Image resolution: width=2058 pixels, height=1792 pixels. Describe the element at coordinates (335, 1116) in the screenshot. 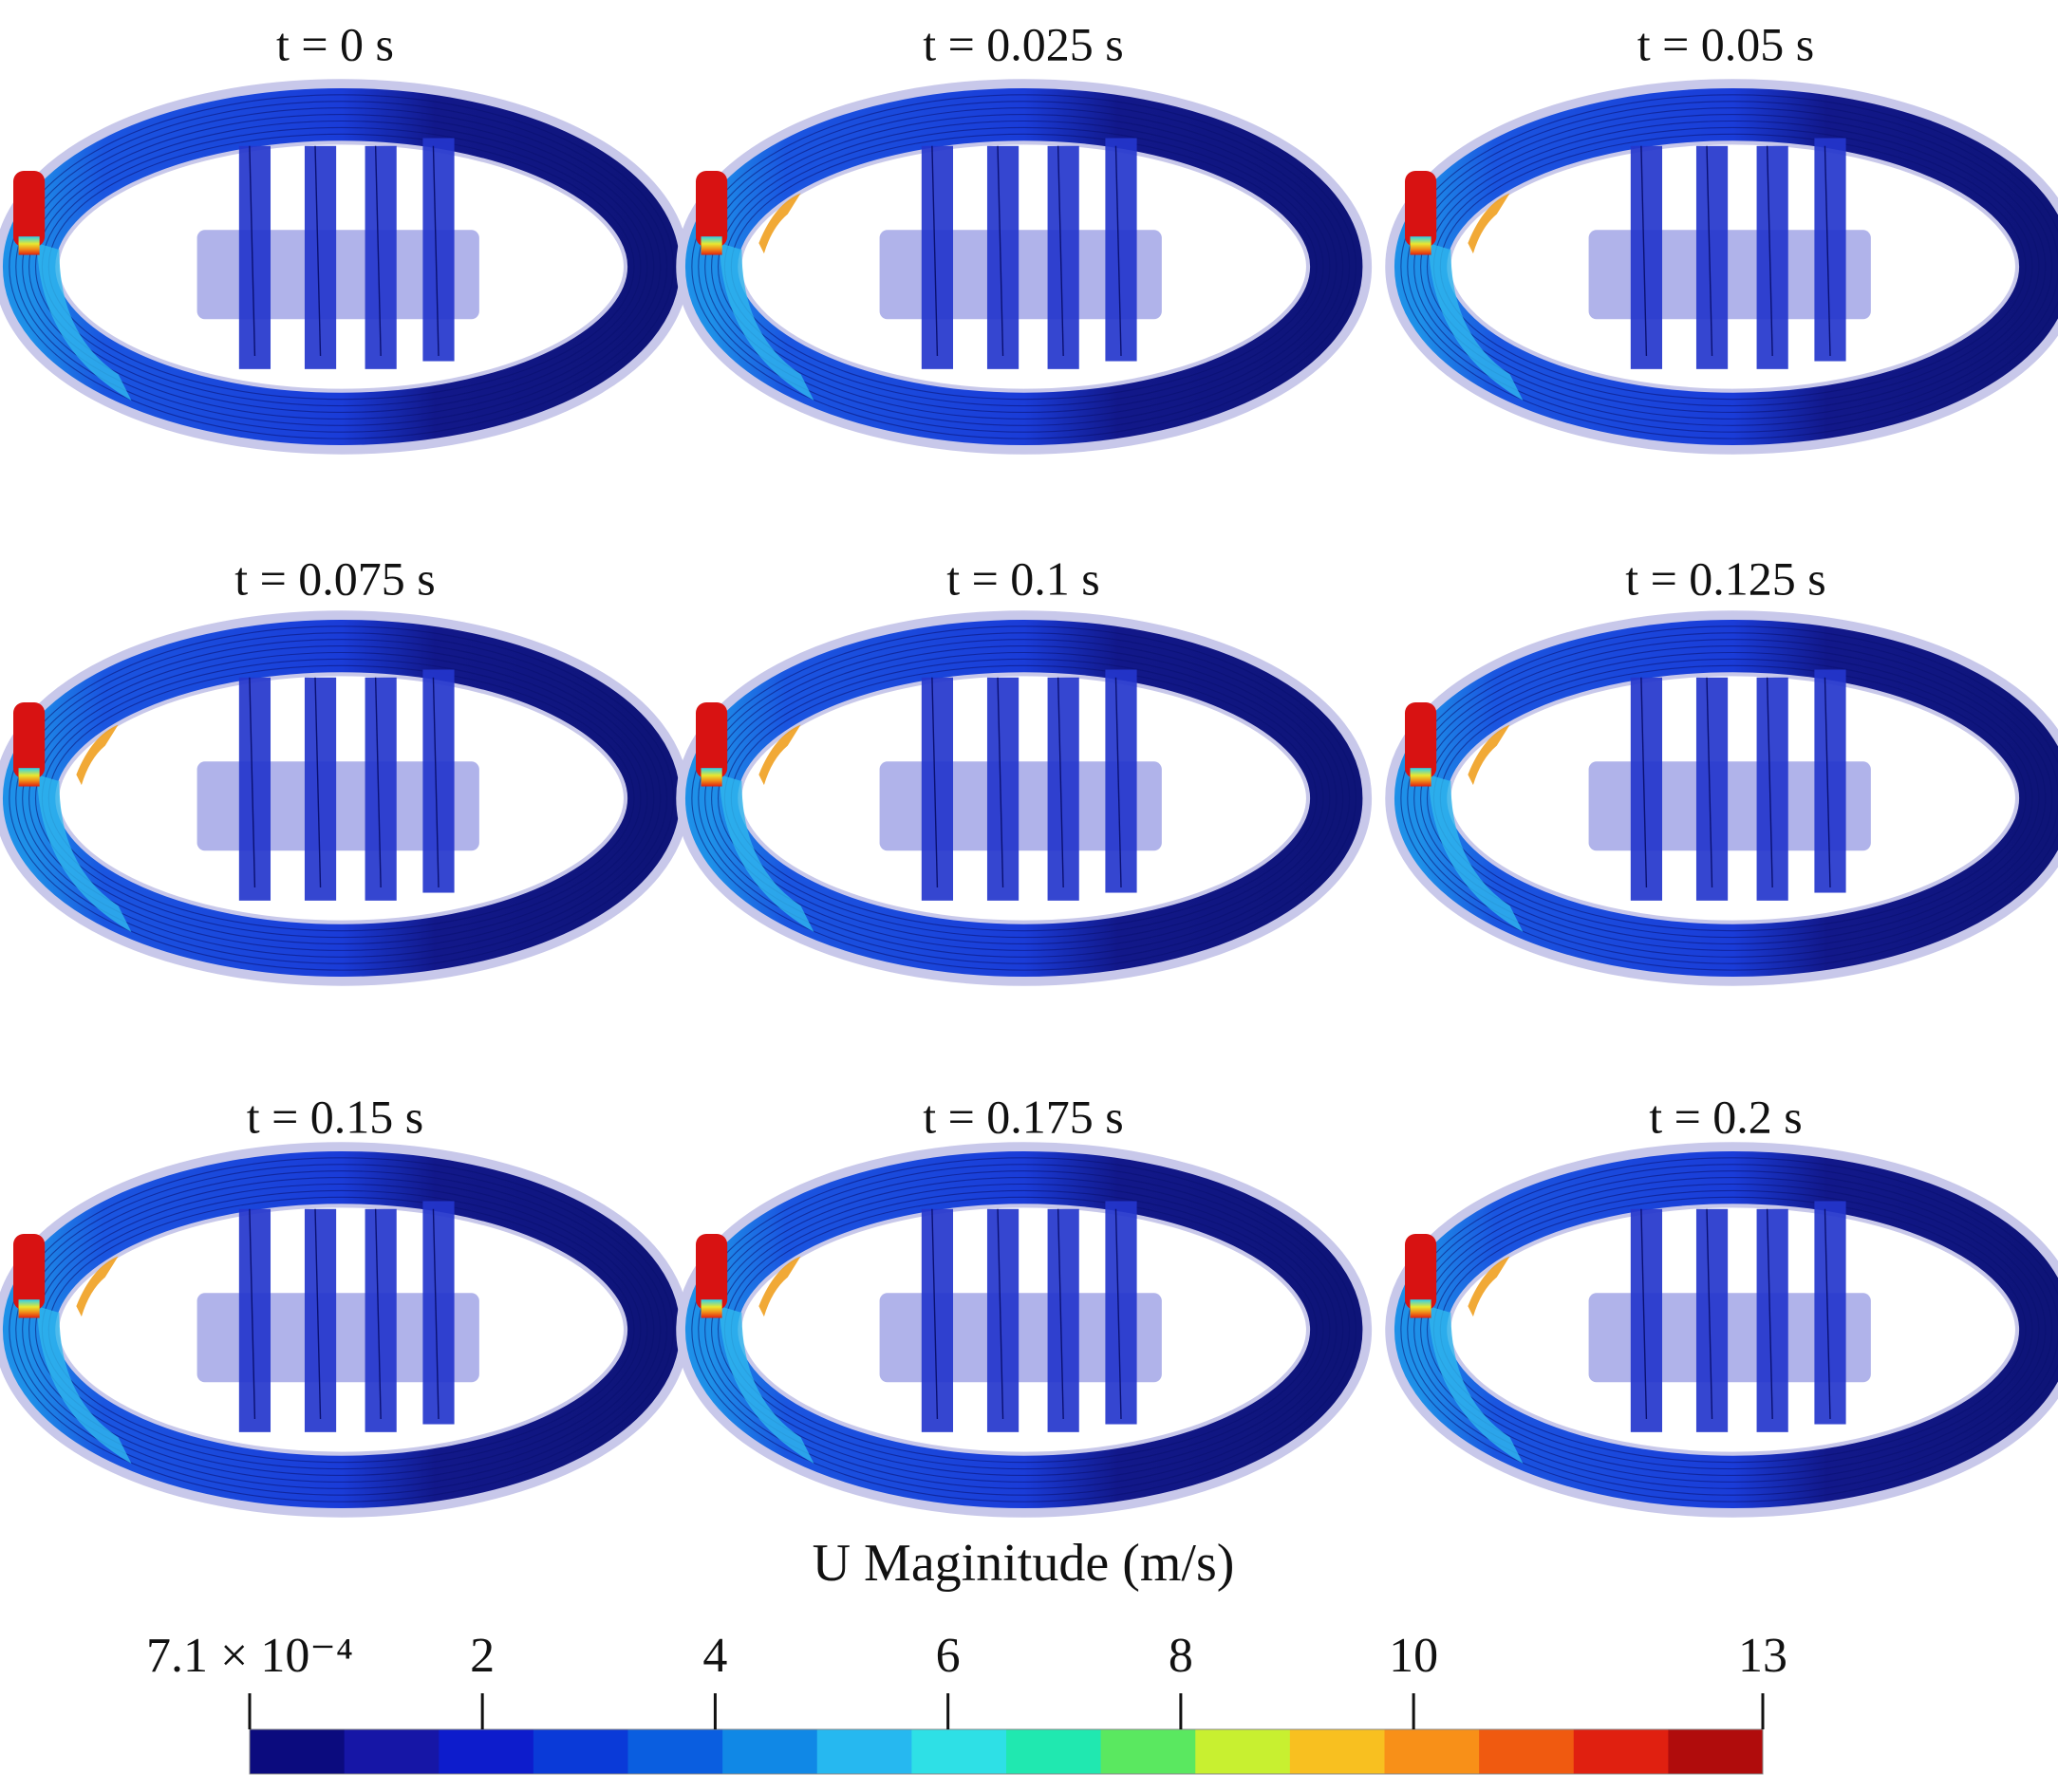

I see `panel-title: t = 0.15 s` at that location.